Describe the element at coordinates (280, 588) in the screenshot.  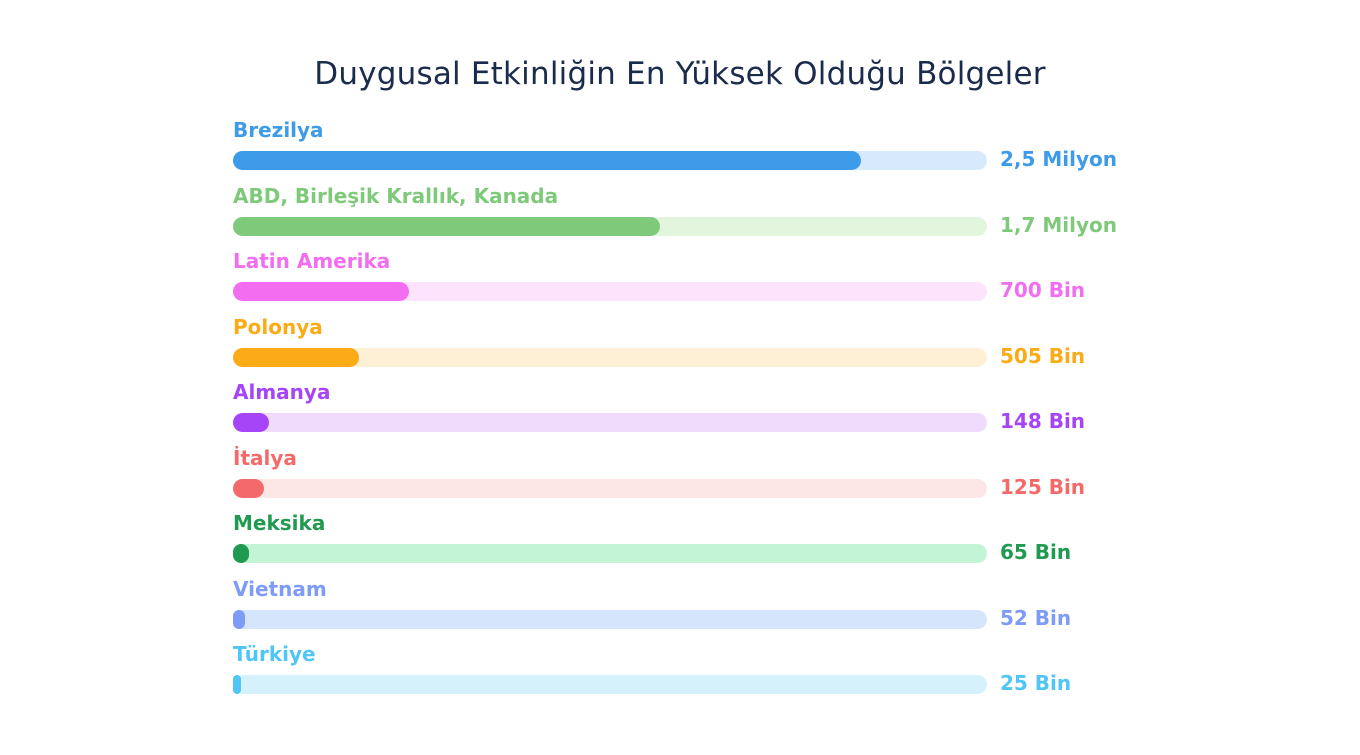
I see `bar-label: Vietnam` at that location.